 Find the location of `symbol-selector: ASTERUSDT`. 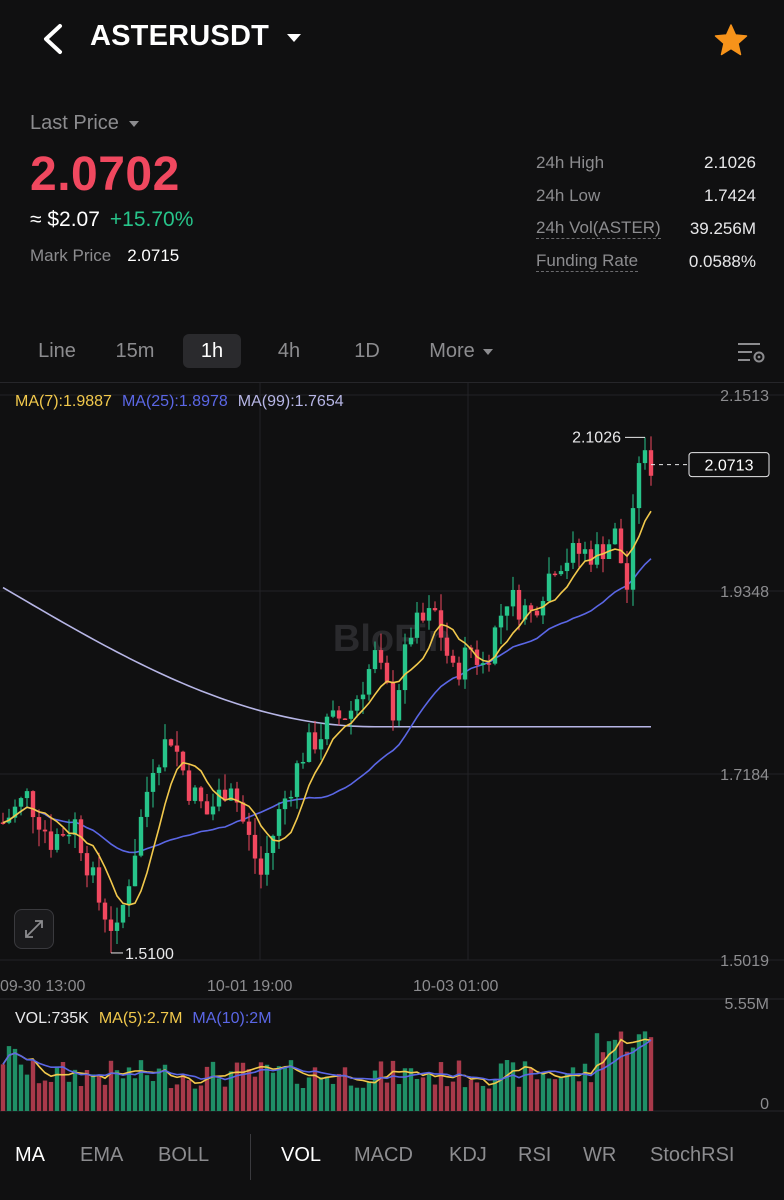

symbol-selector: ASTERUSDT is located at coordinates (196, 36).